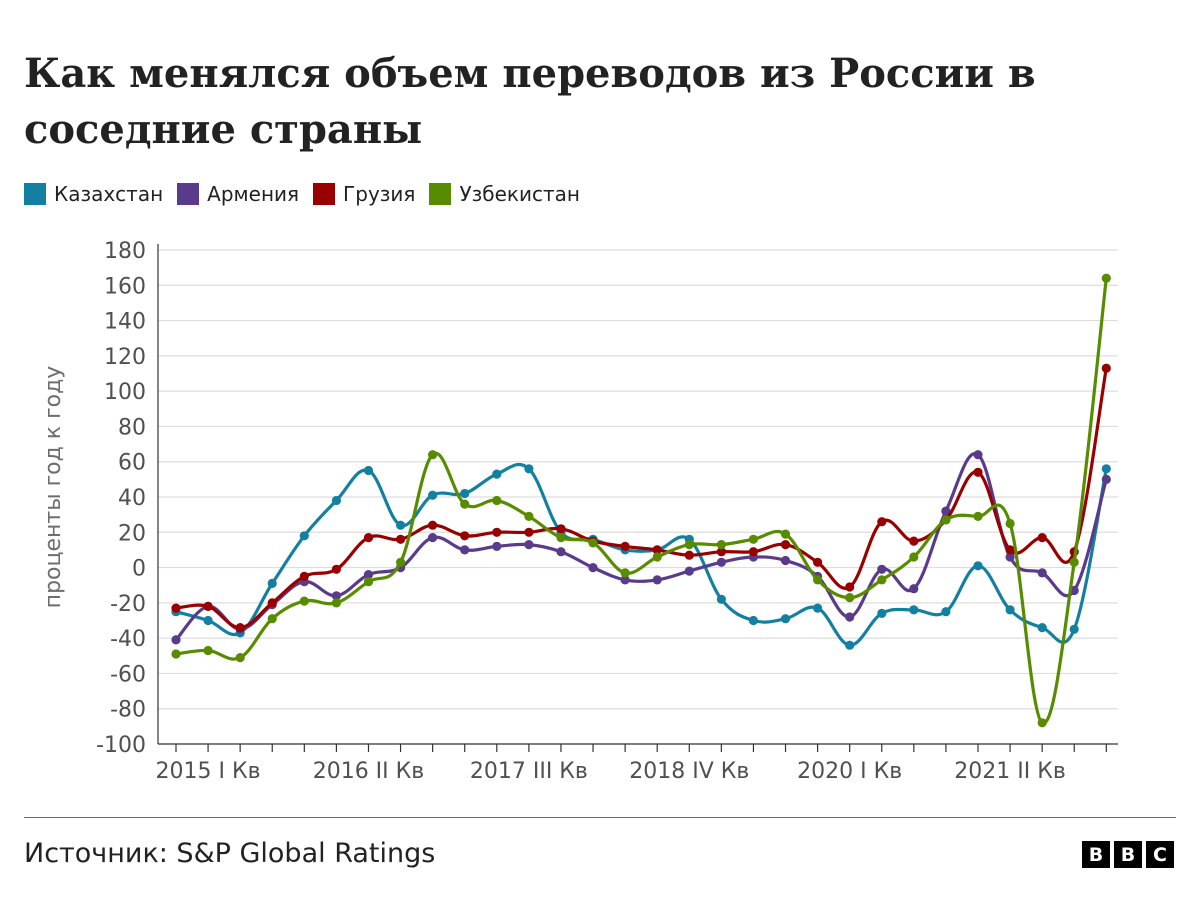 This screenshot has width=1200, height=905. What do you see at coordinates (689, 771) in the screenshot?
I see `x-tick-label: 2018 IV Кв` at bounding box center [689, 771].